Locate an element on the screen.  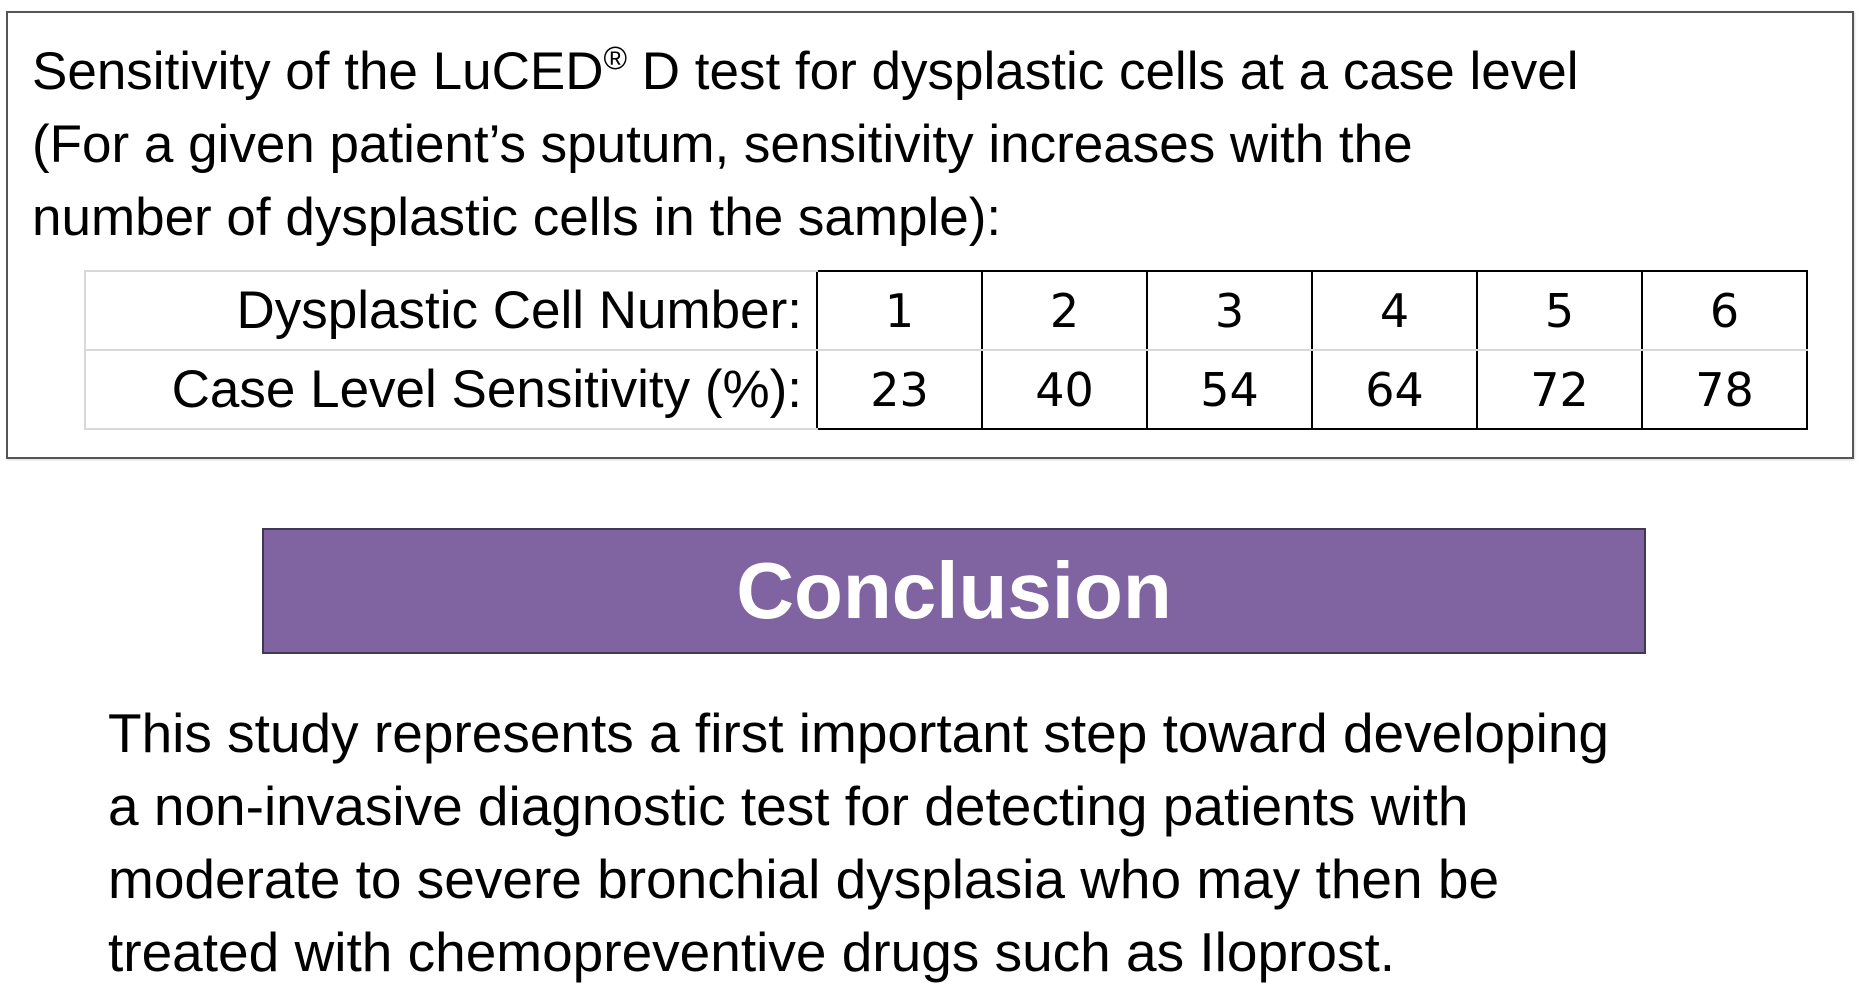
cell-number-value: 6 is located at coordinates (1724, 310).